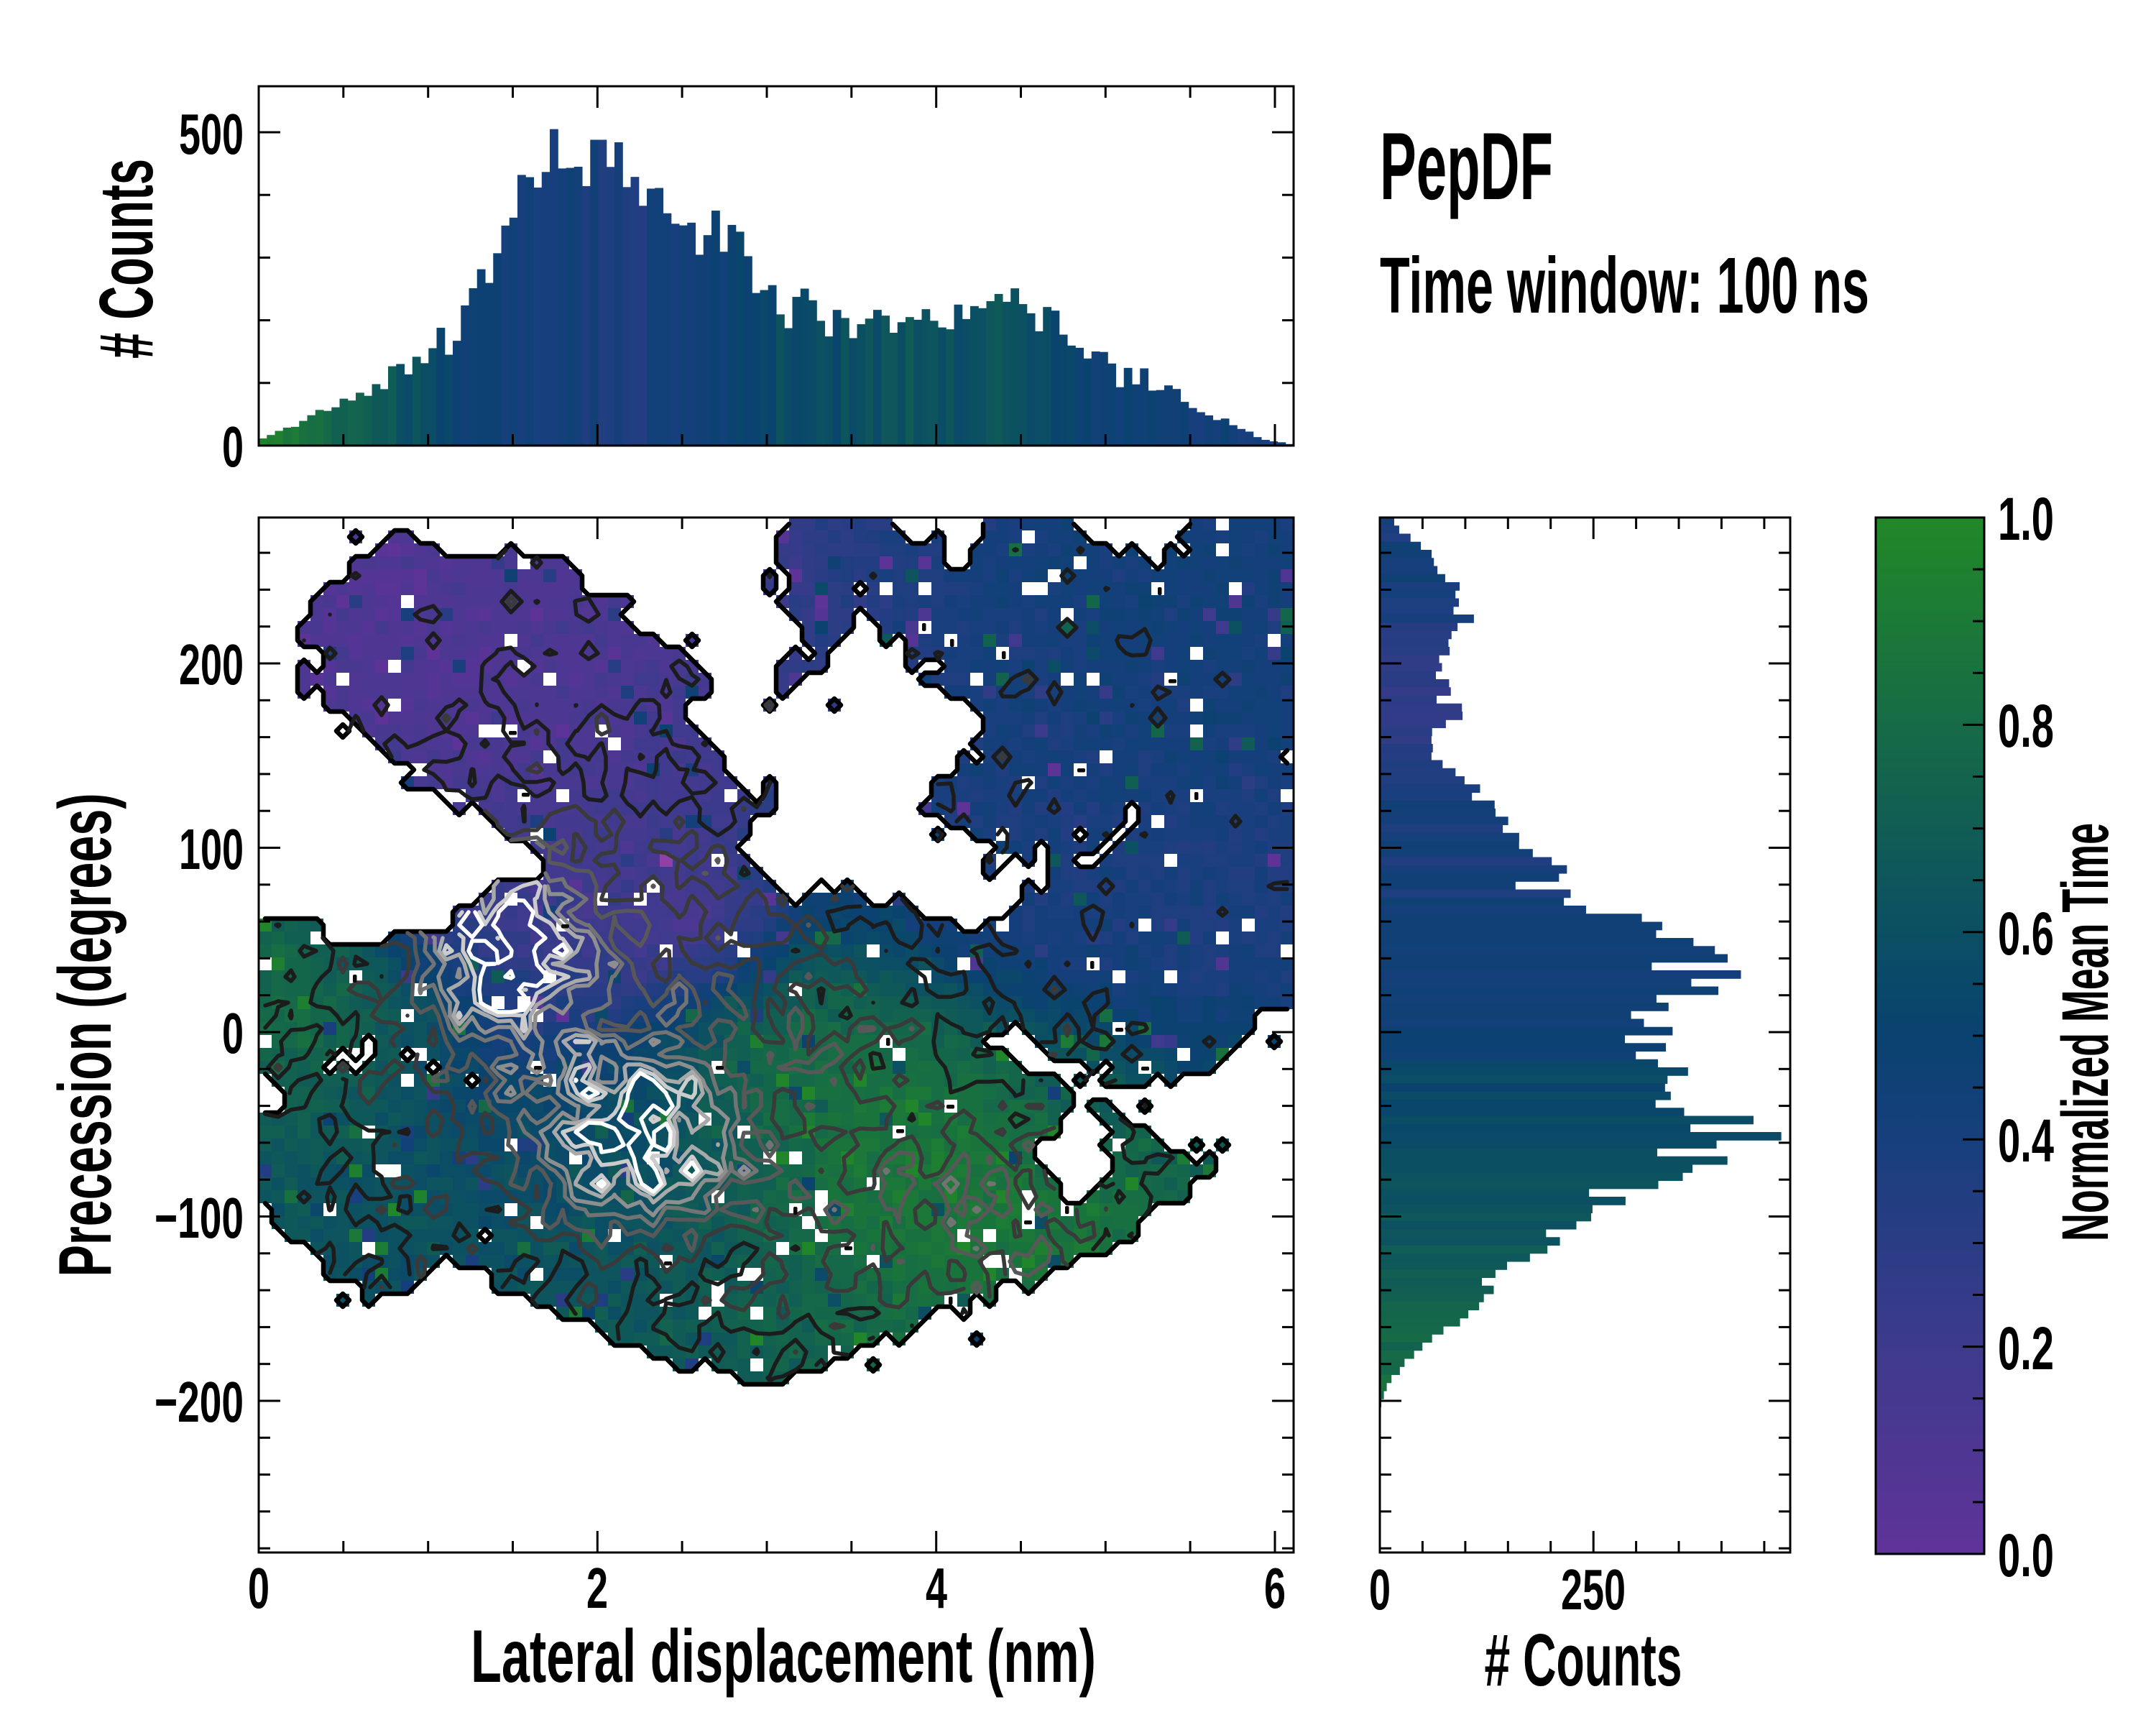 This screenshot has height=1725, width=2156. Describe the element at coordinates (1275, 1588) in the screenshot. I see `svg-text: 6` at that location.